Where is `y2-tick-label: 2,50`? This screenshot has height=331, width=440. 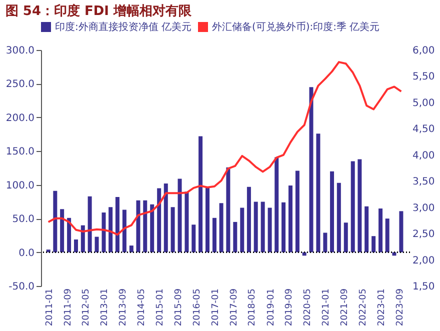 y2-tick-label: 2,50 is located at coordinates (423, 234).